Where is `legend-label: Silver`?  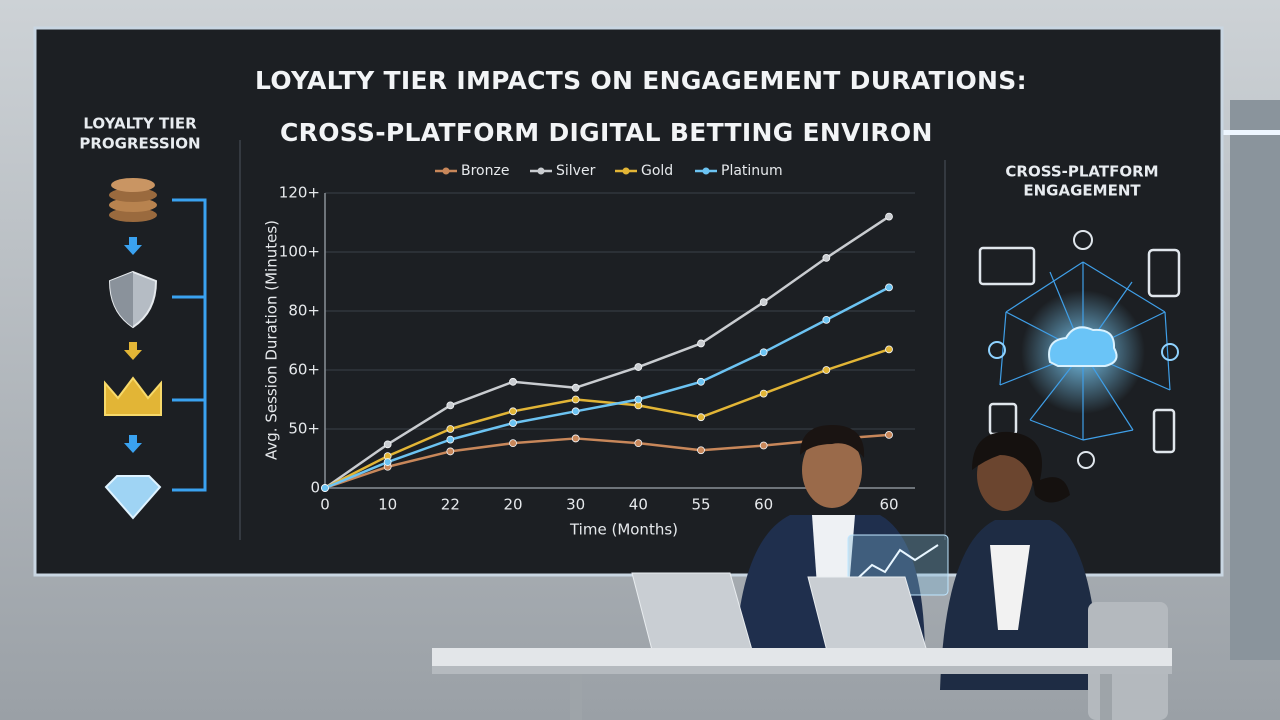 legend-label: Silver is located at coordinates (576, 171).